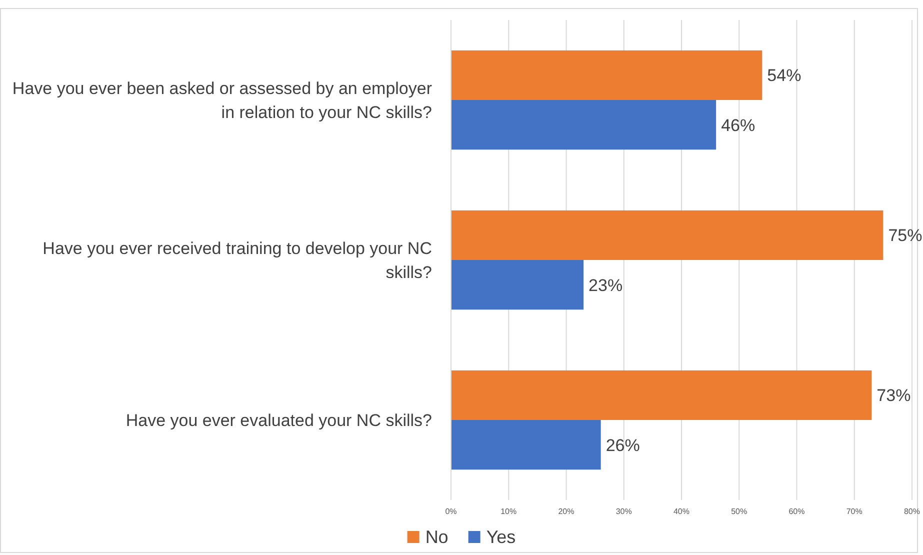 The width and height of the screenshot is (923, 555). I want to click on x-tick-label: 40%, so click(681, 511).